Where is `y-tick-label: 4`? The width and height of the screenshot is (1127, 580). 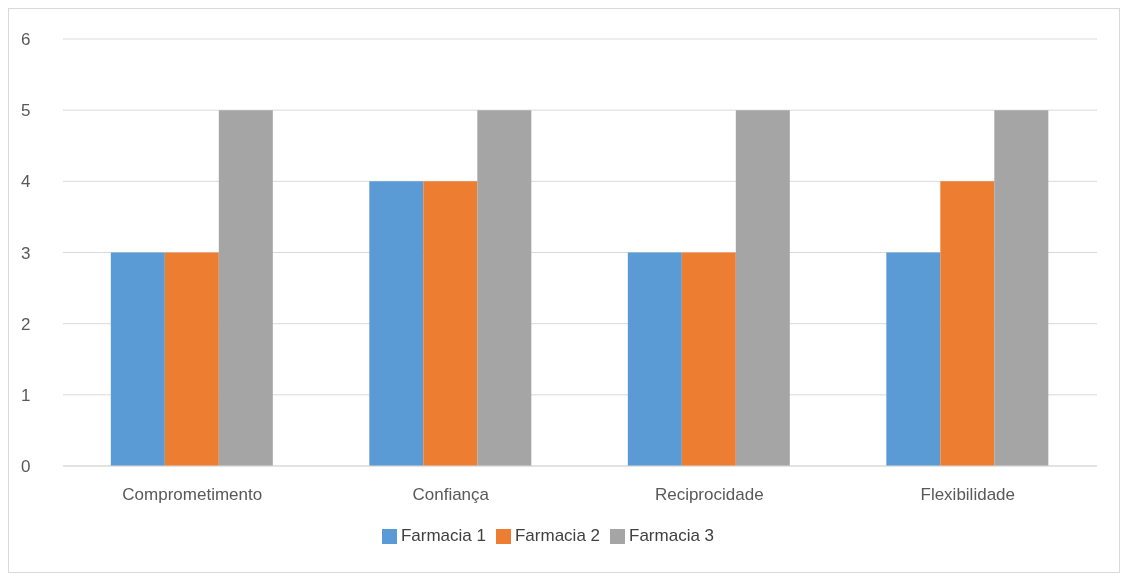 y-tick-label: 4 is located at coordinates (26, 182).